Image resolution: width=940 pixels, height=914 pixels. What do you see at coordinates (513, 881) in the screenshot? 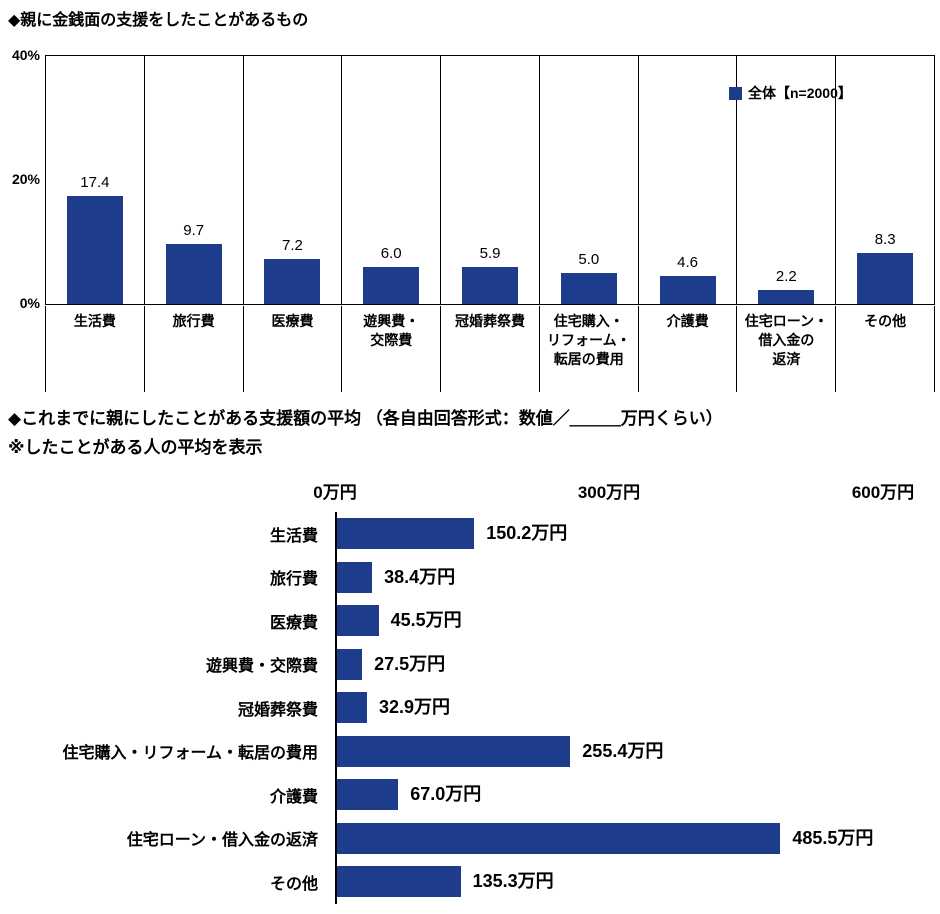
I see `bar-value-label: 135.3万円` at bounding box center [513, 881].